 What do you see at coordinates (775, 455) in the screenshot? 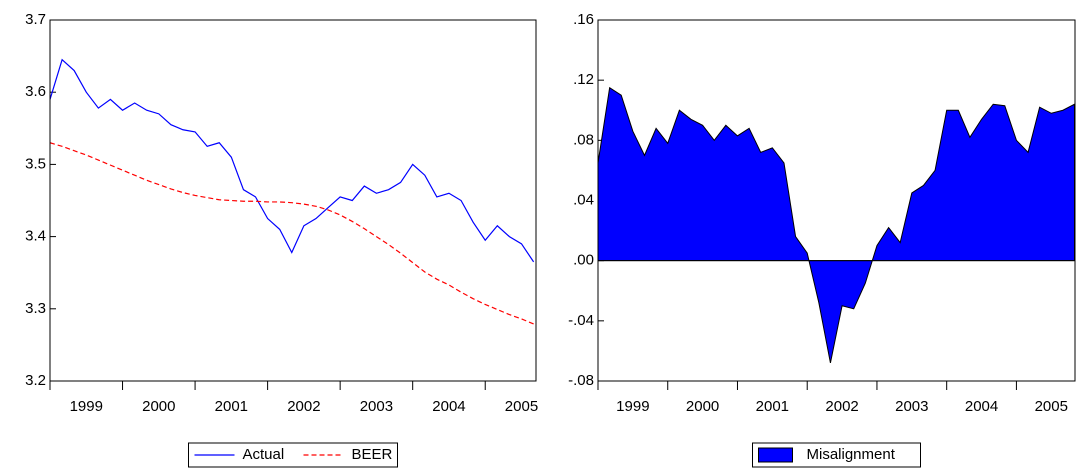
I see `legend-swatch` at bounding box center [775, 455].